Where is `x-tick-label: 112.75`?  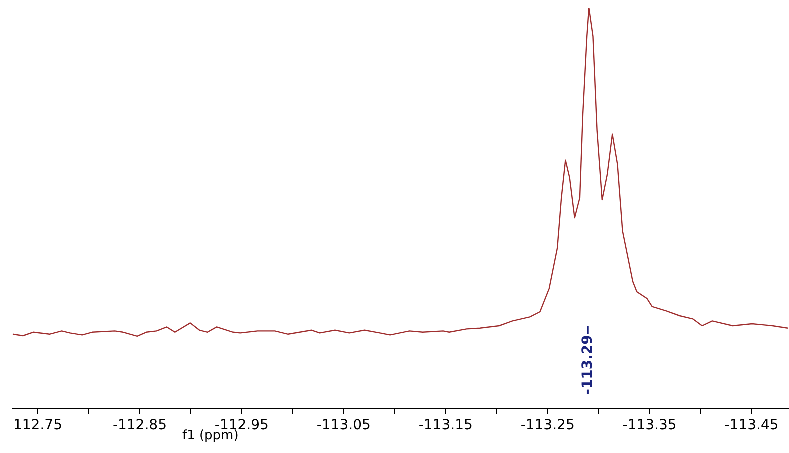
x-tick-label: 112.75 is located at coordinates (37, 426).